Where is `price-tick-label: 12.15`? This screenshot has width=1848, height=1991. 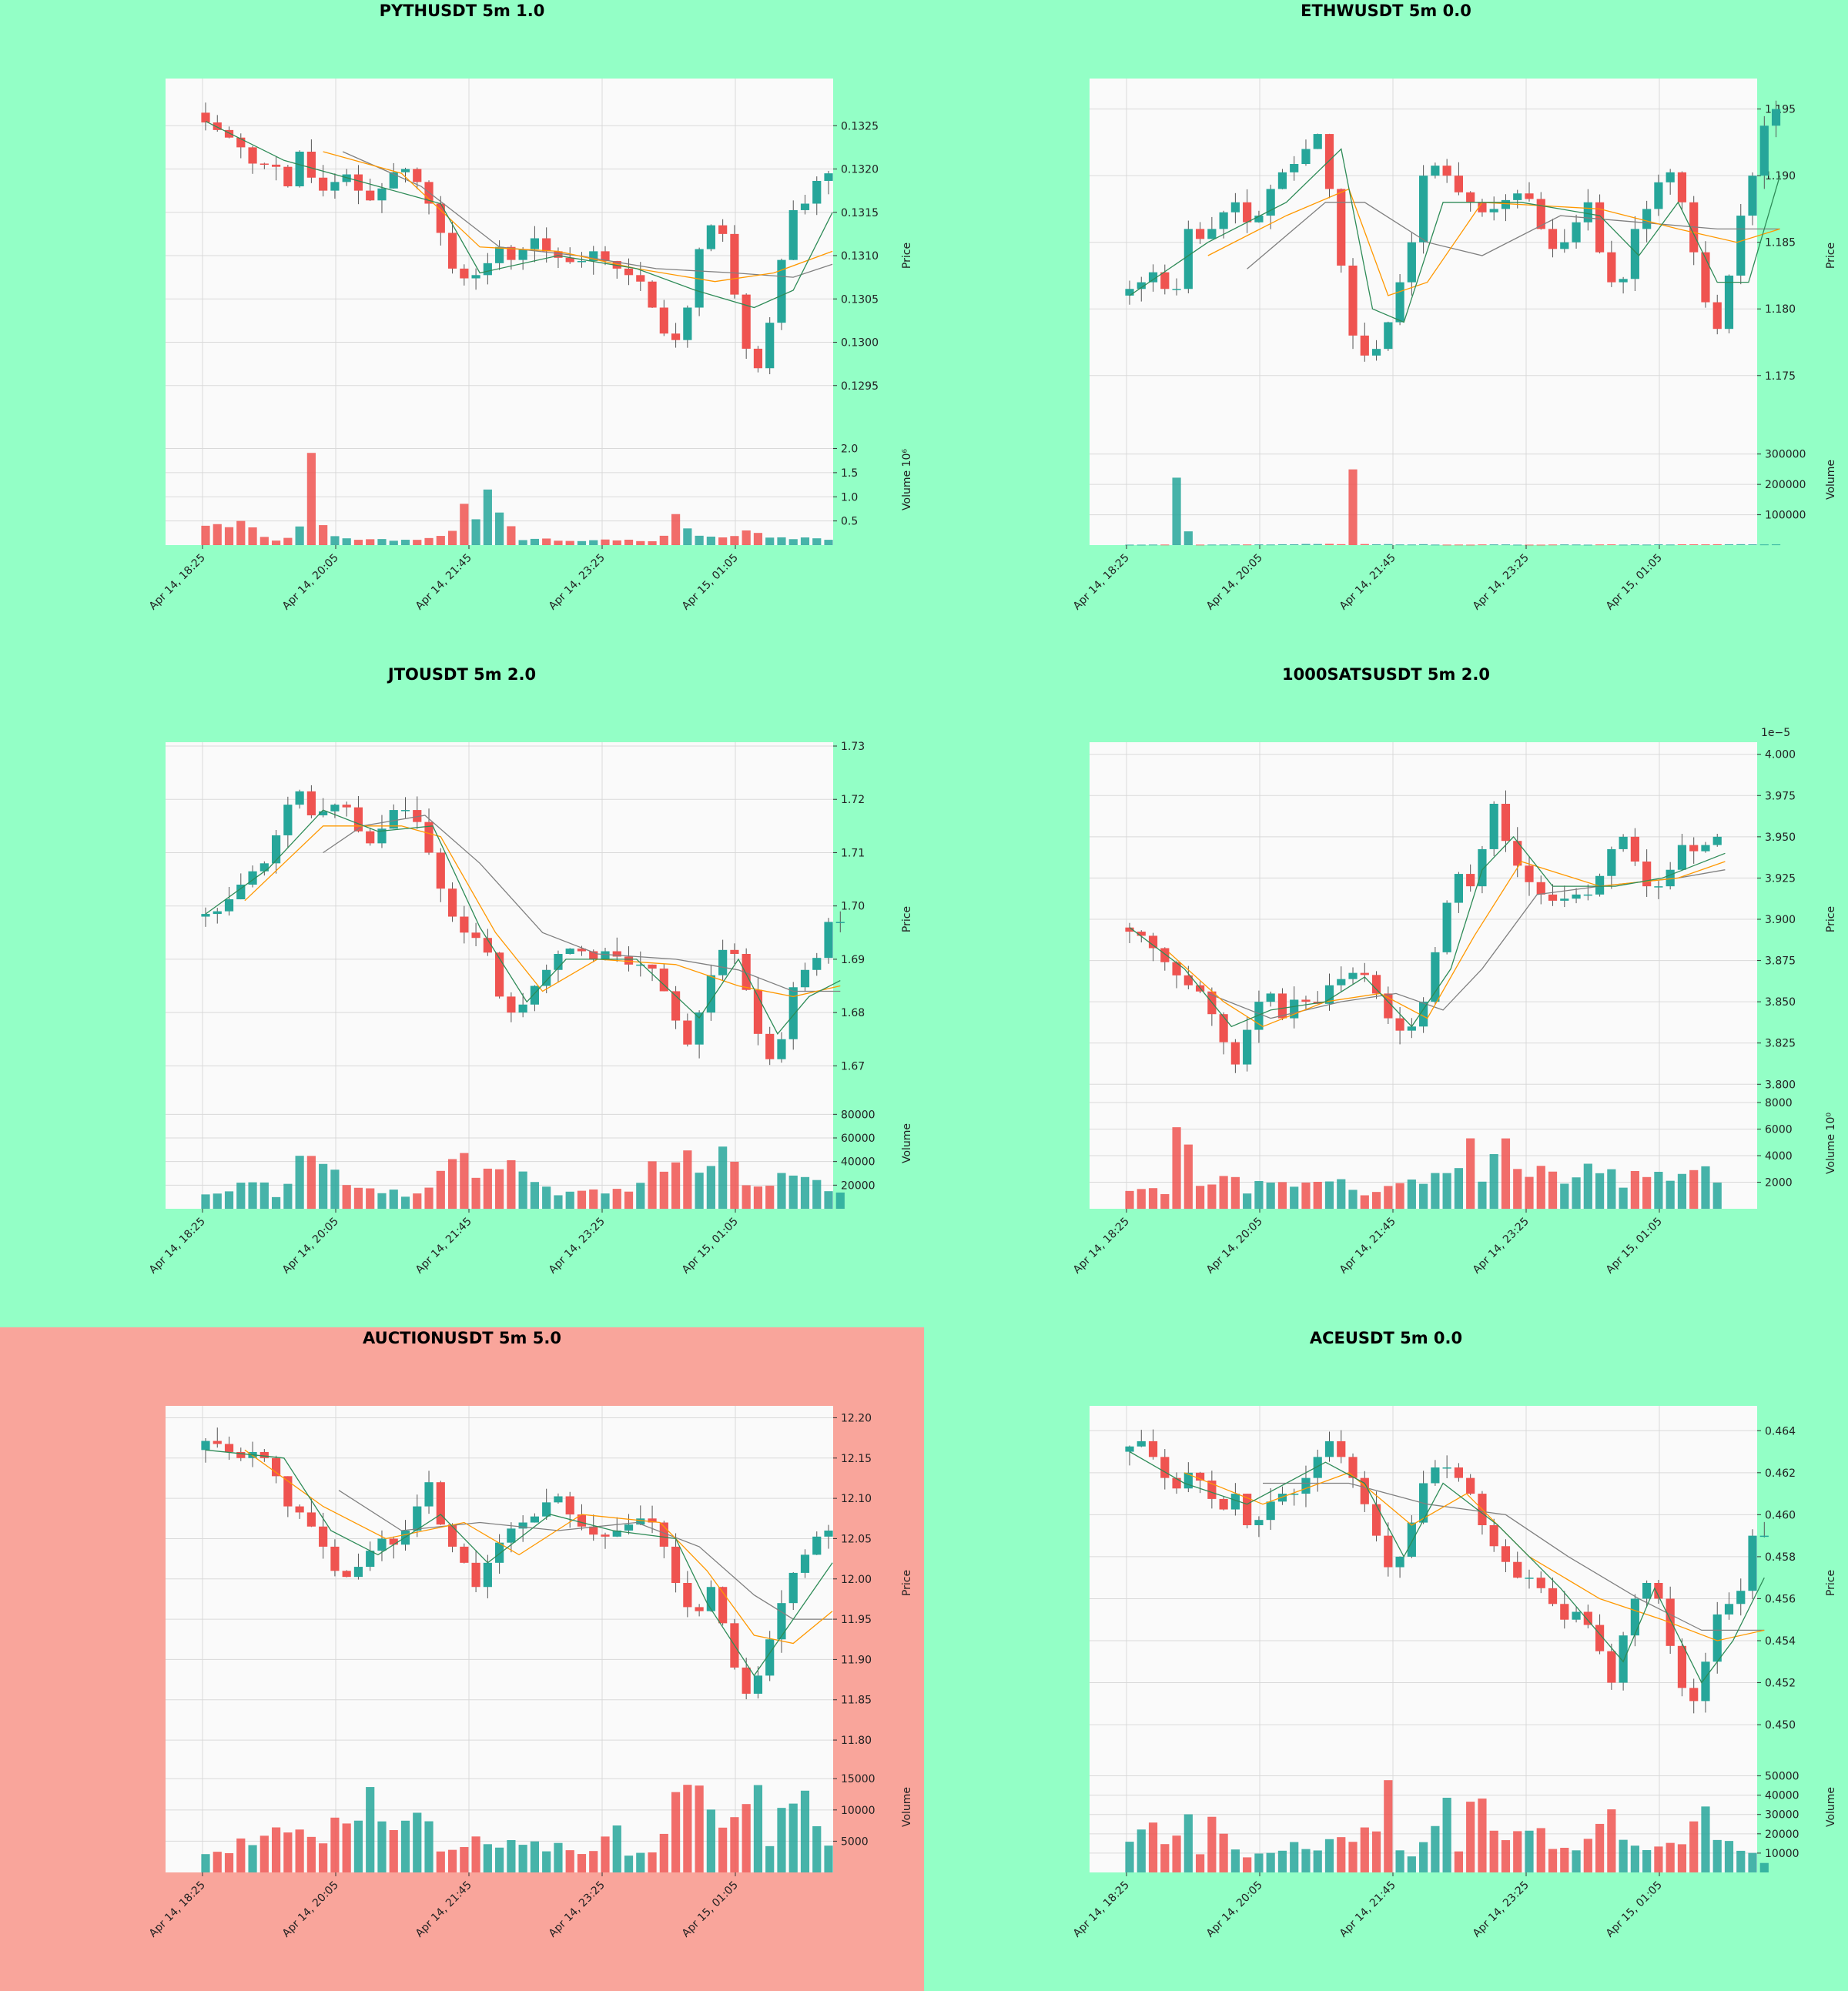
price-tick-label: 12.15 is located at coordinates (856, 1459).